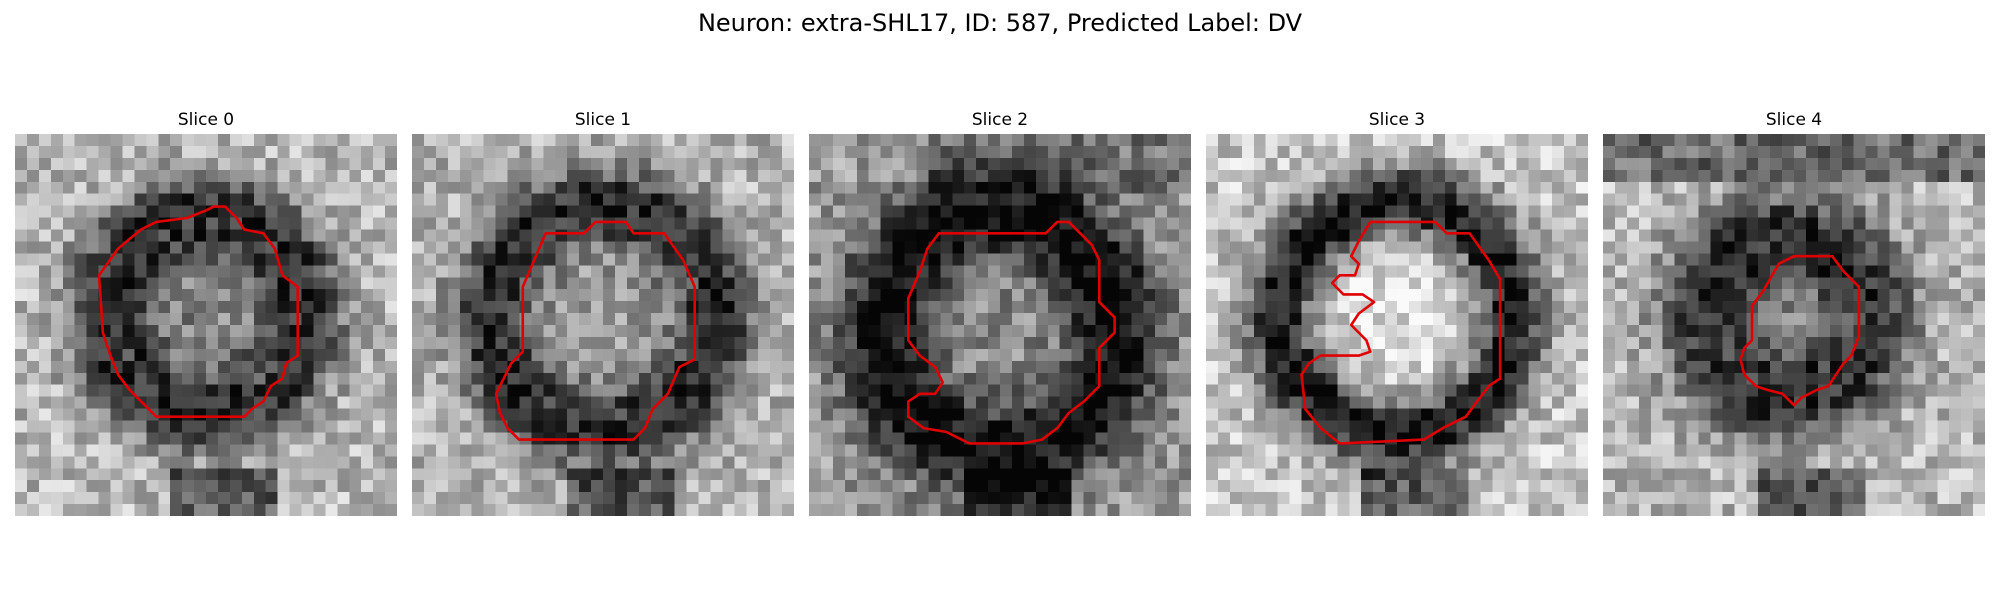 The width and height of the screenshot is (2000, 600). I want to click on slice-title: Slice 2, so click(1000, 120).